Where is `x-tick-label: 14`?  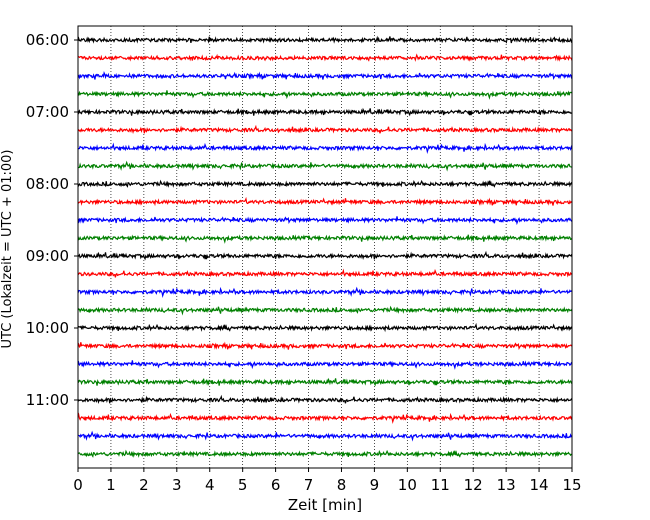
x-tick-label: 14 is located at coordinates (539, 485).